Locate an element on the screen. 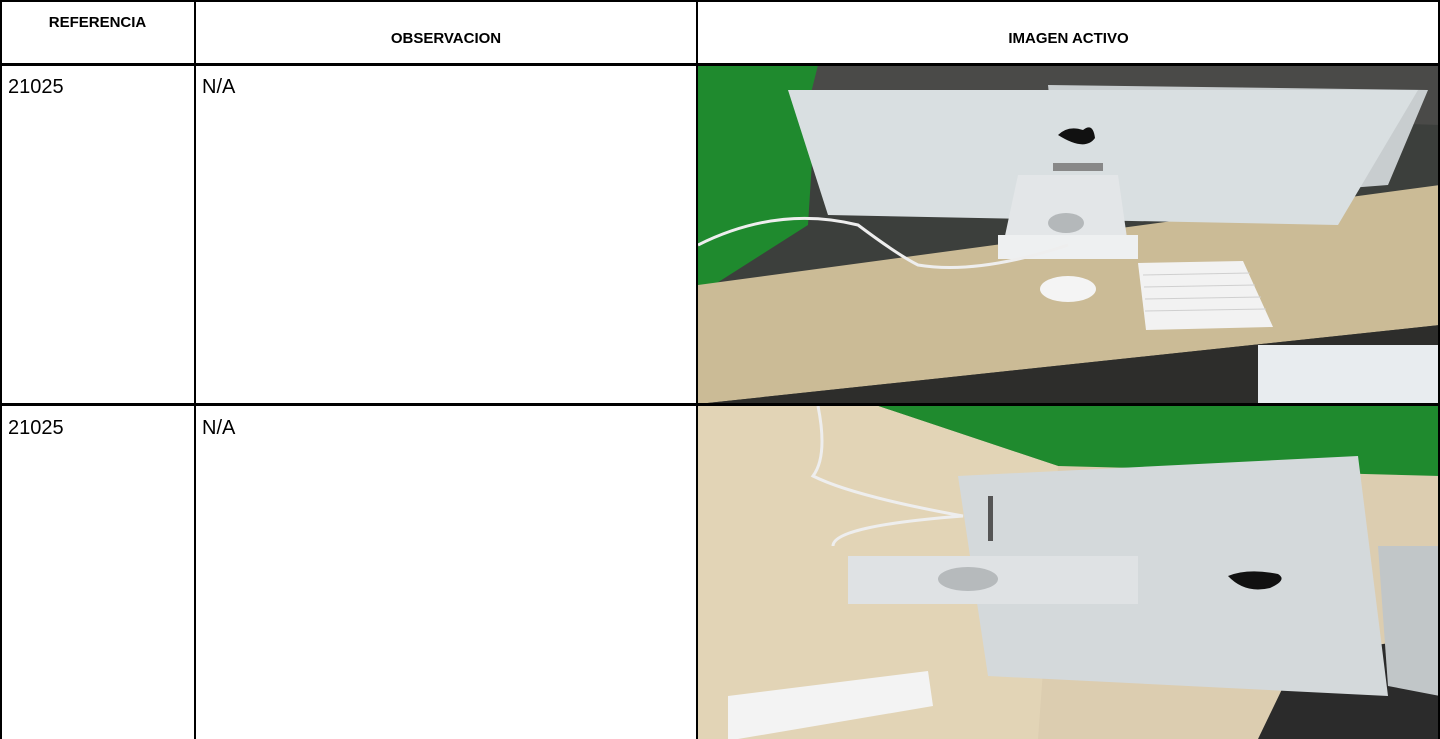 This screenshot has height=739, width=1440. header-cell: IMAGEN ACTIVO is located at coordinates (1068, 38).